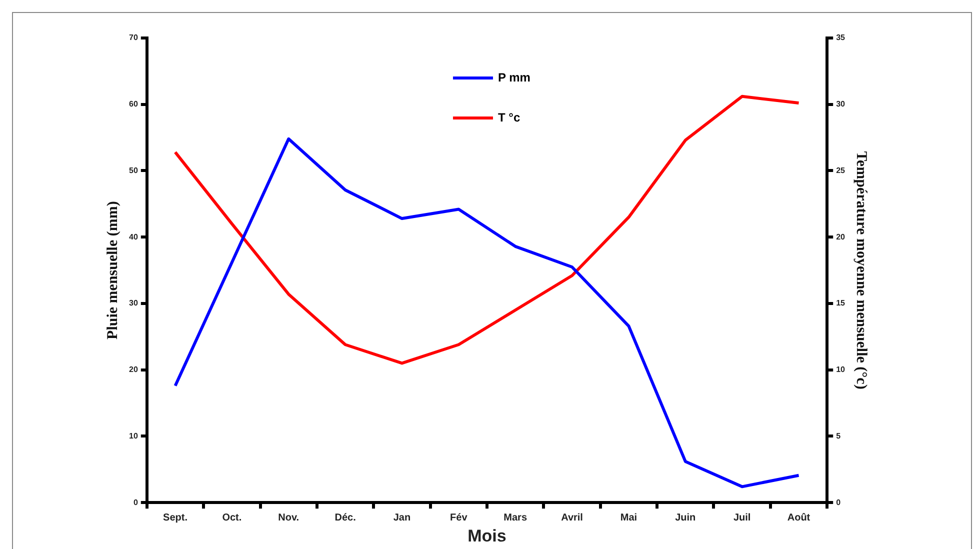  What do you see at coordinates (135, 502) in the screenshot?
I see `y-tick-label: 0` at bounding box center [135, 502].